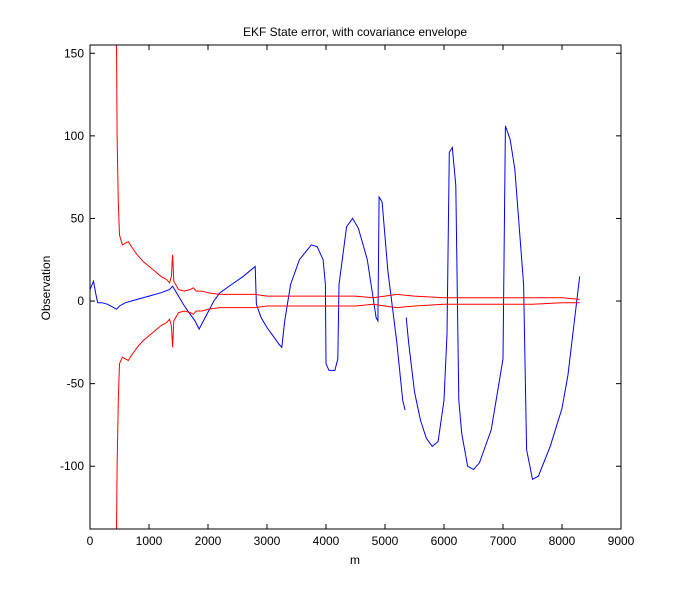  I want to click on x-tick-label: 2000, so click(208, 541).